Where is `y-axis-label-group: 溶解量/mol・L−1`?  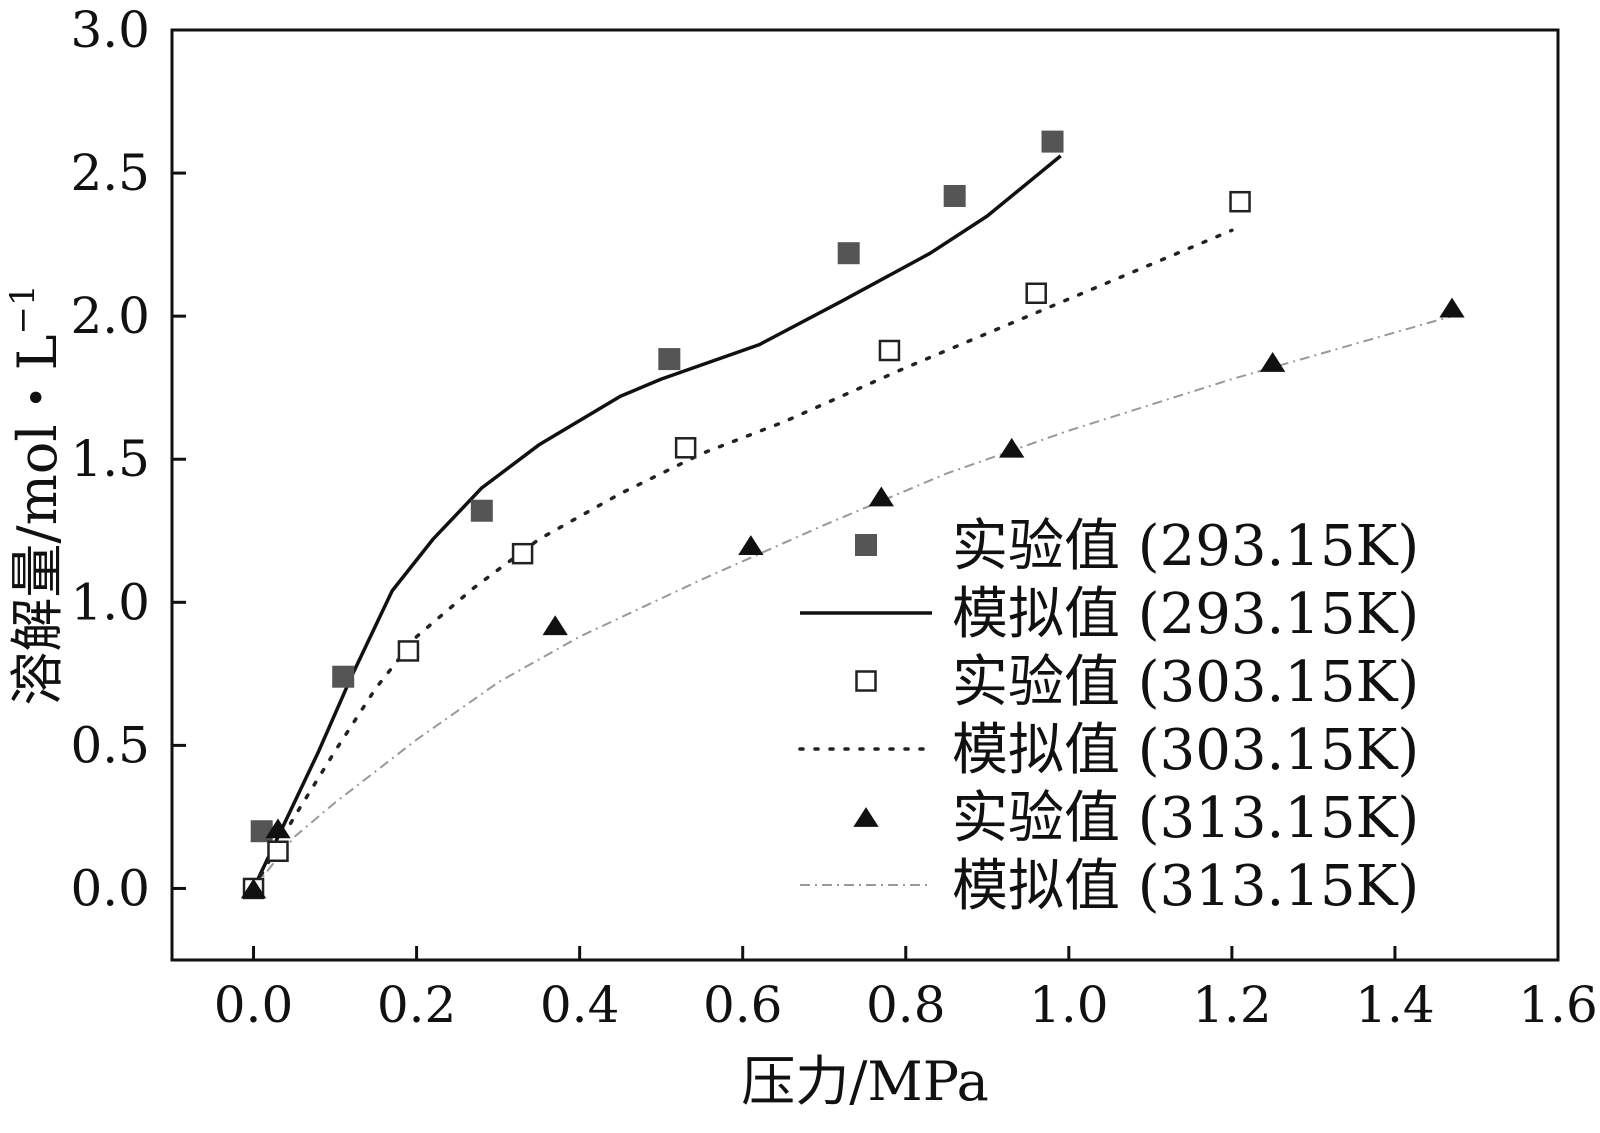
y-axis-label-group: 溶解量/mol・L−1 is located at coordinates (36, 494).